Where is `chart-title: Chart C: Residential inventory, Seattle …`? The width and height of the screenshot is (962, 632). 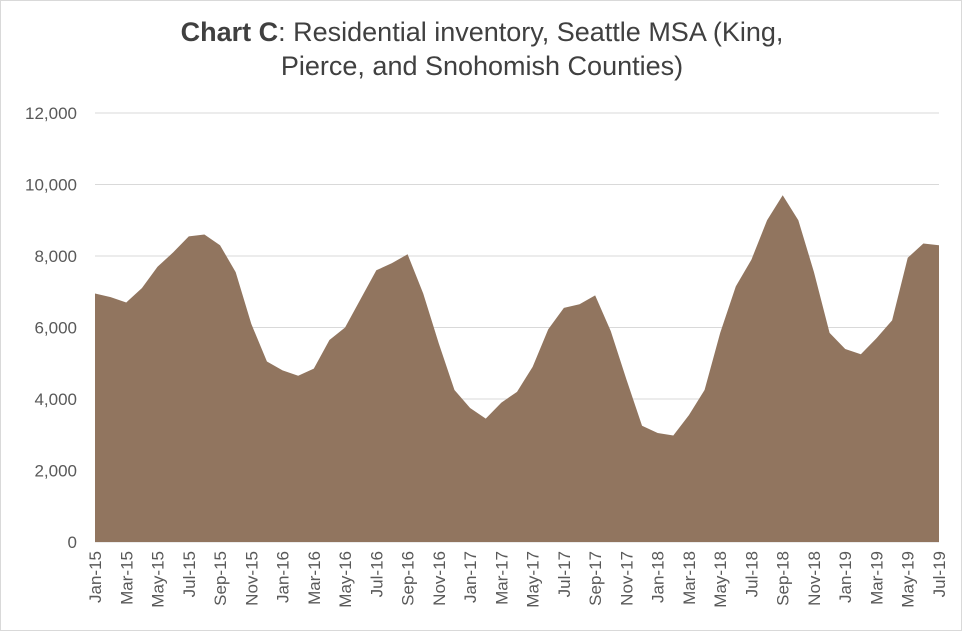 chart-title: Chart C: Residential inventory, Seattle … is located at coordinates (481, 49).